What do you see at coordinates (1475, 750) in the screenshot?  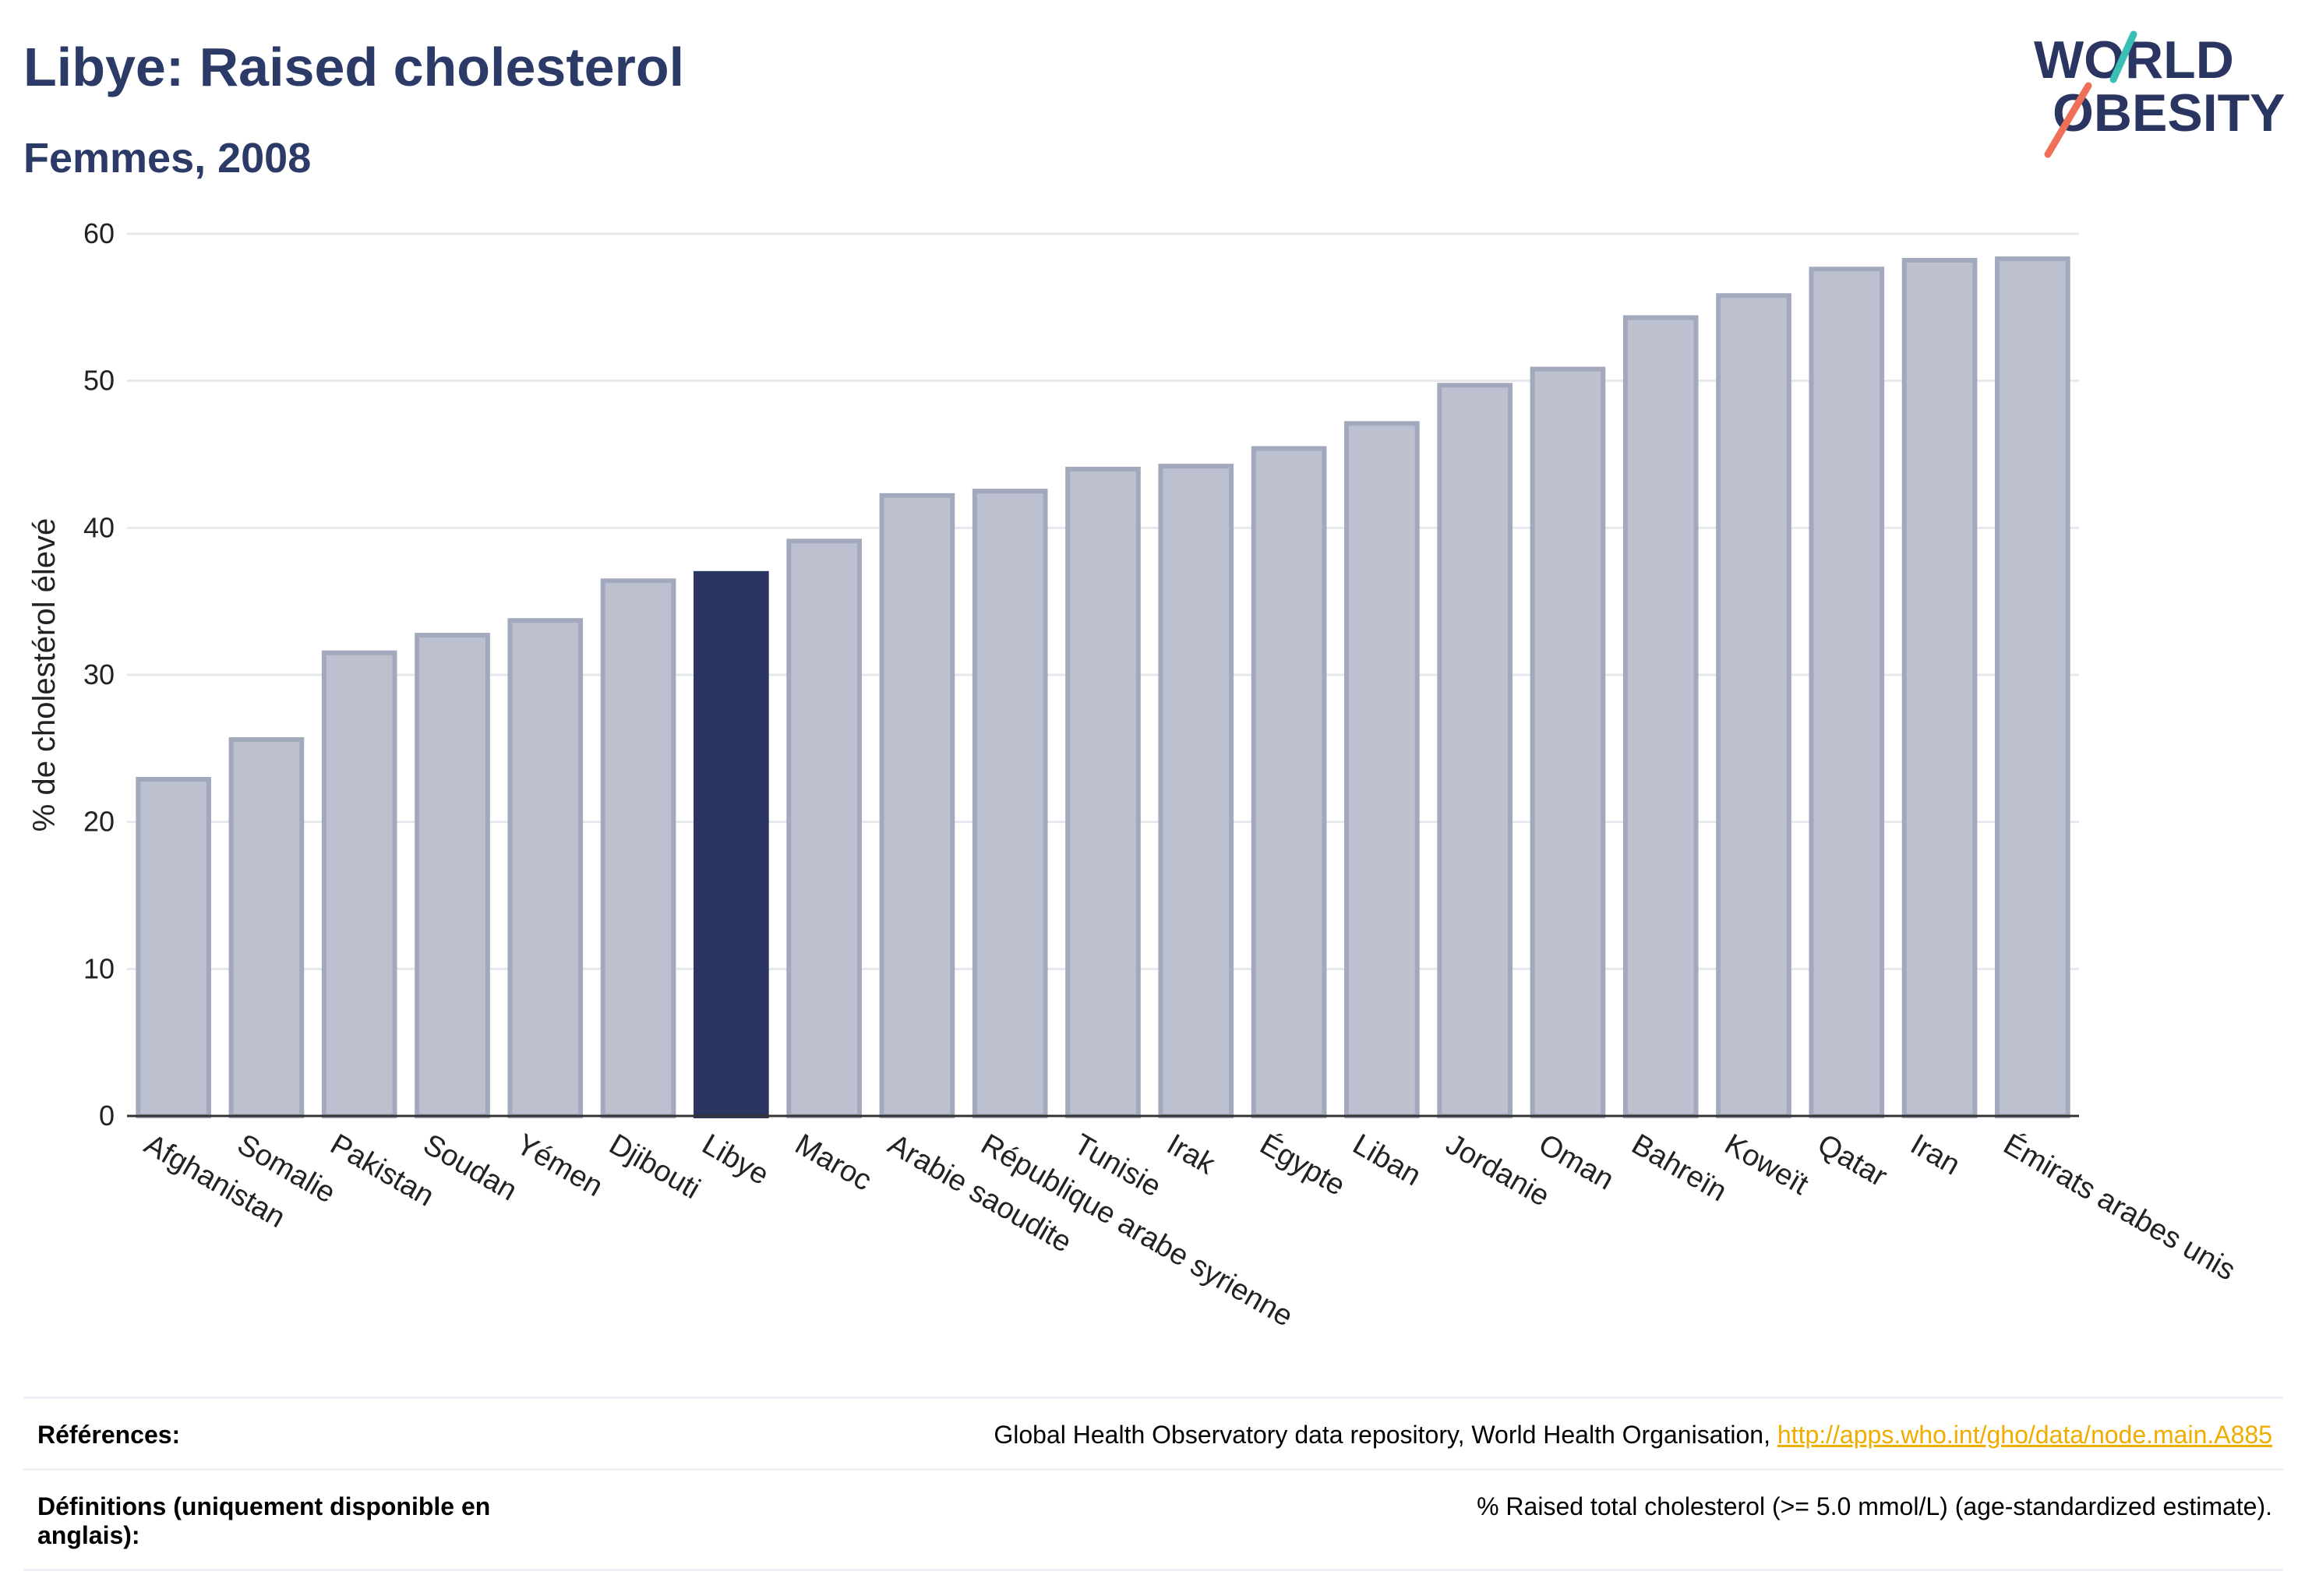 I see `bar-jordanie` at bounding box center [1475, 750].